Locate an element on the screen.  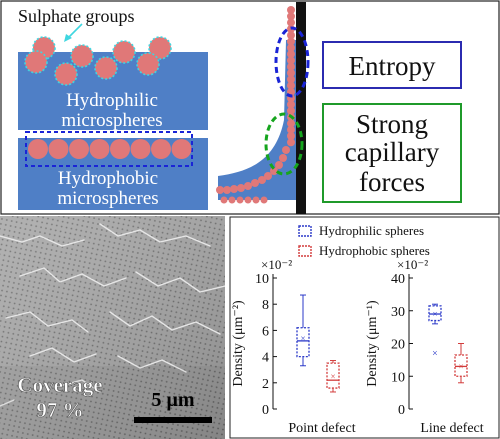
entropy-label: Entropy is located at coordinates (392, 66).